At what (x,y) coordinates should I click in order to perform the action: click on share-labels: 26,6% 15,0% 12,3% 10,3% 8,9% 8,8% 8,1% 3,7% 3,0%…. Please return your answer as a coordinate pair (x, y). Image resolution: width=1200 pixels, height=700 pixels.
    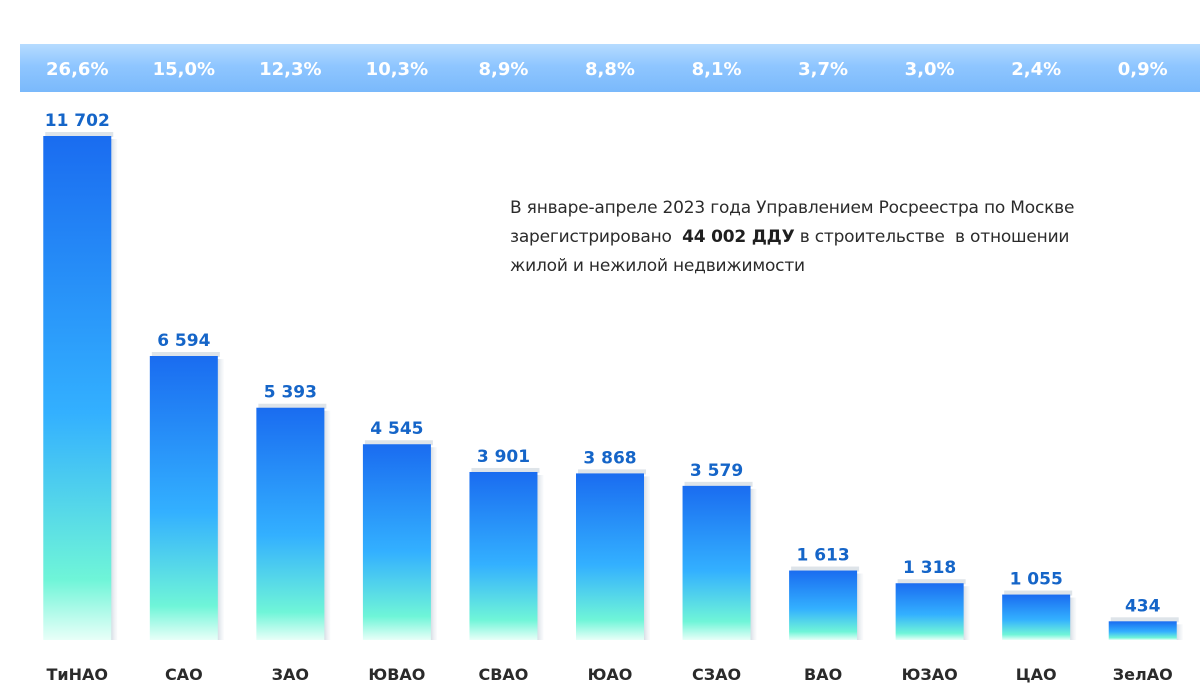
    Looking at the image, I should click on (607, 69).